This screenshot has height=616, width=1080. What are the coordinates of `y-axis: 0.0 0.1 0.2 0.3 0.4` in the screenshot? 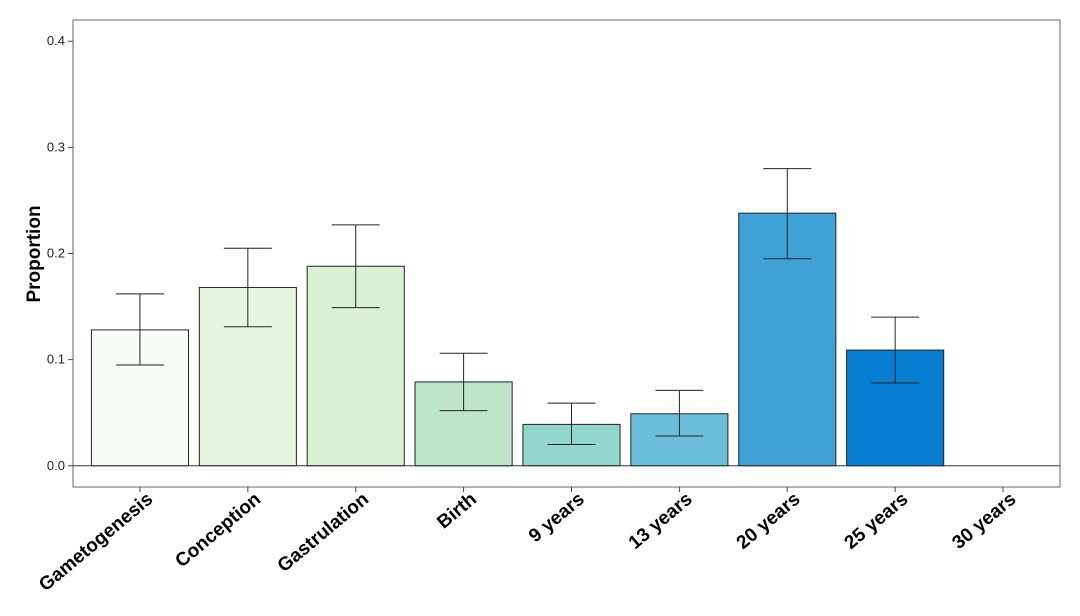 It's located at (60, 253).